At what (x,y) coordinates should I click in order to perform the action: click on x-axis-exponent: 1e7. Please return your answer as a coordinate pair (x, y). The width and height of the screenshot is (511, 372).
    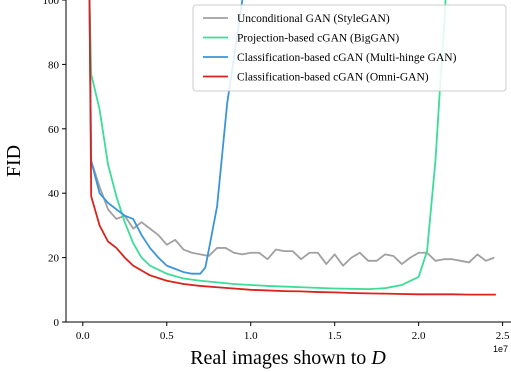
    Looking at the image, I should click on (500, 349).